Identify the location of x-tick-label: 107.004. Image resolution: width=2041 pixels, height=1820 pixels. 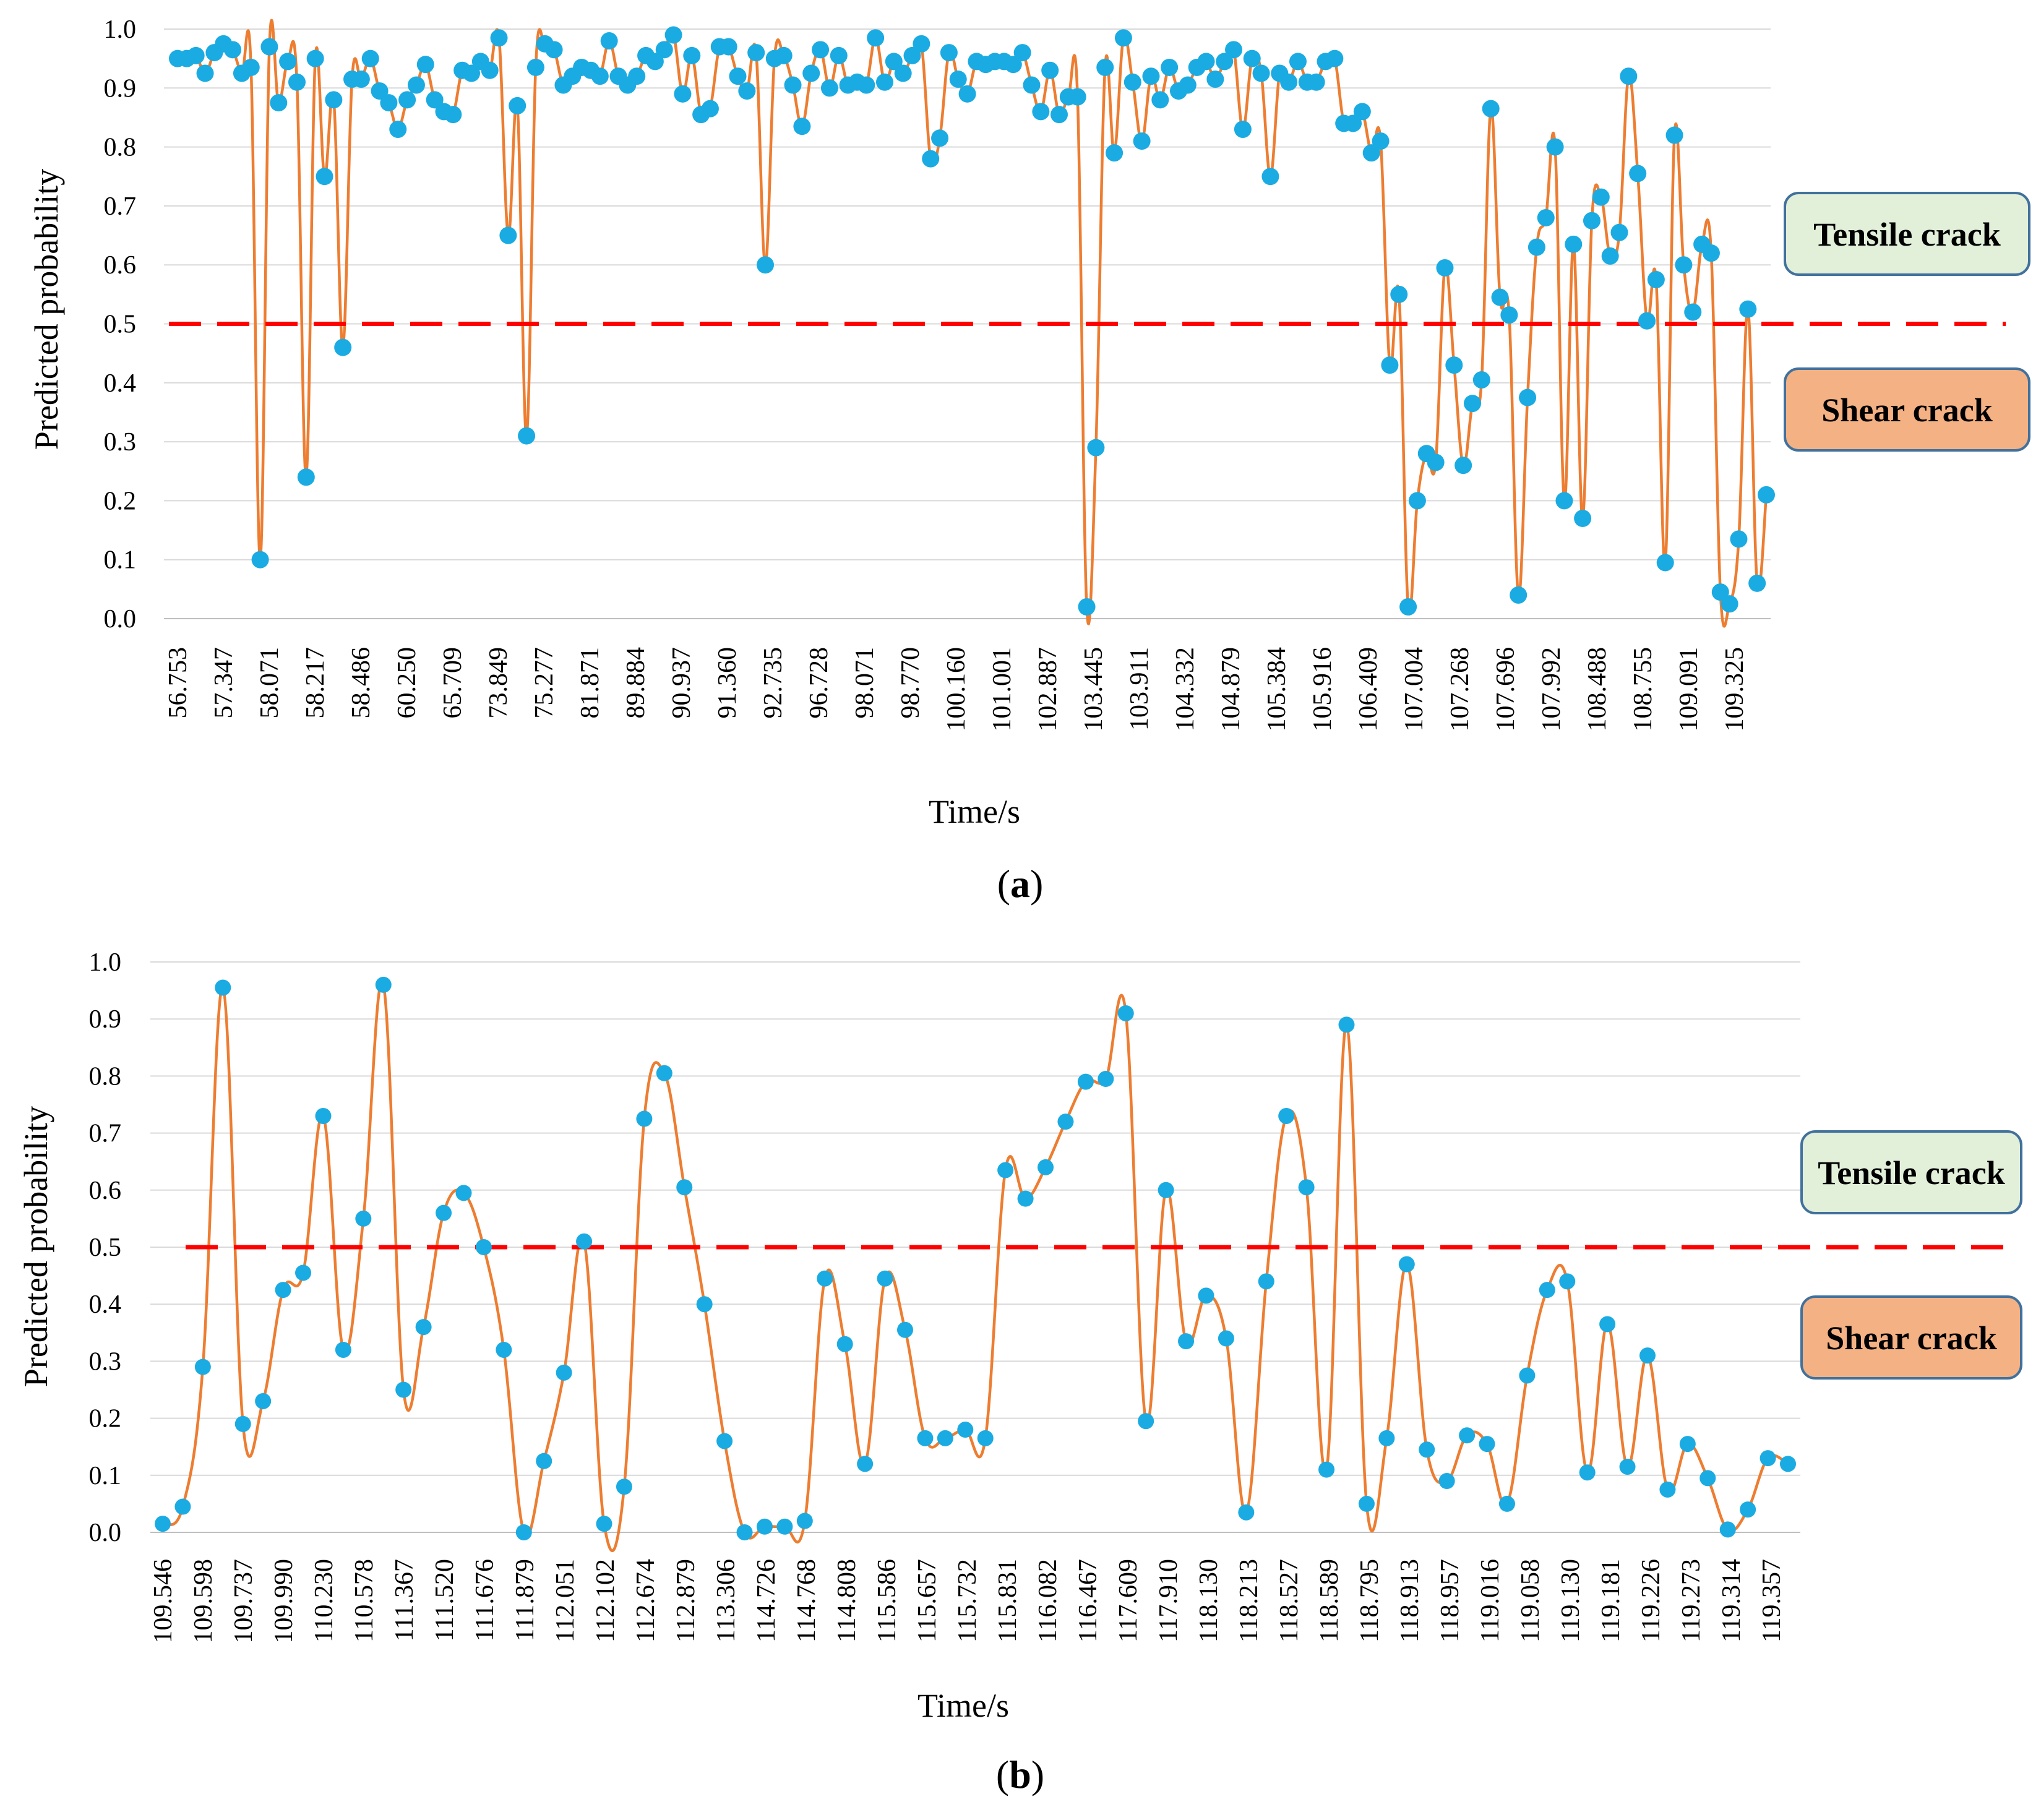
(1414, 689).